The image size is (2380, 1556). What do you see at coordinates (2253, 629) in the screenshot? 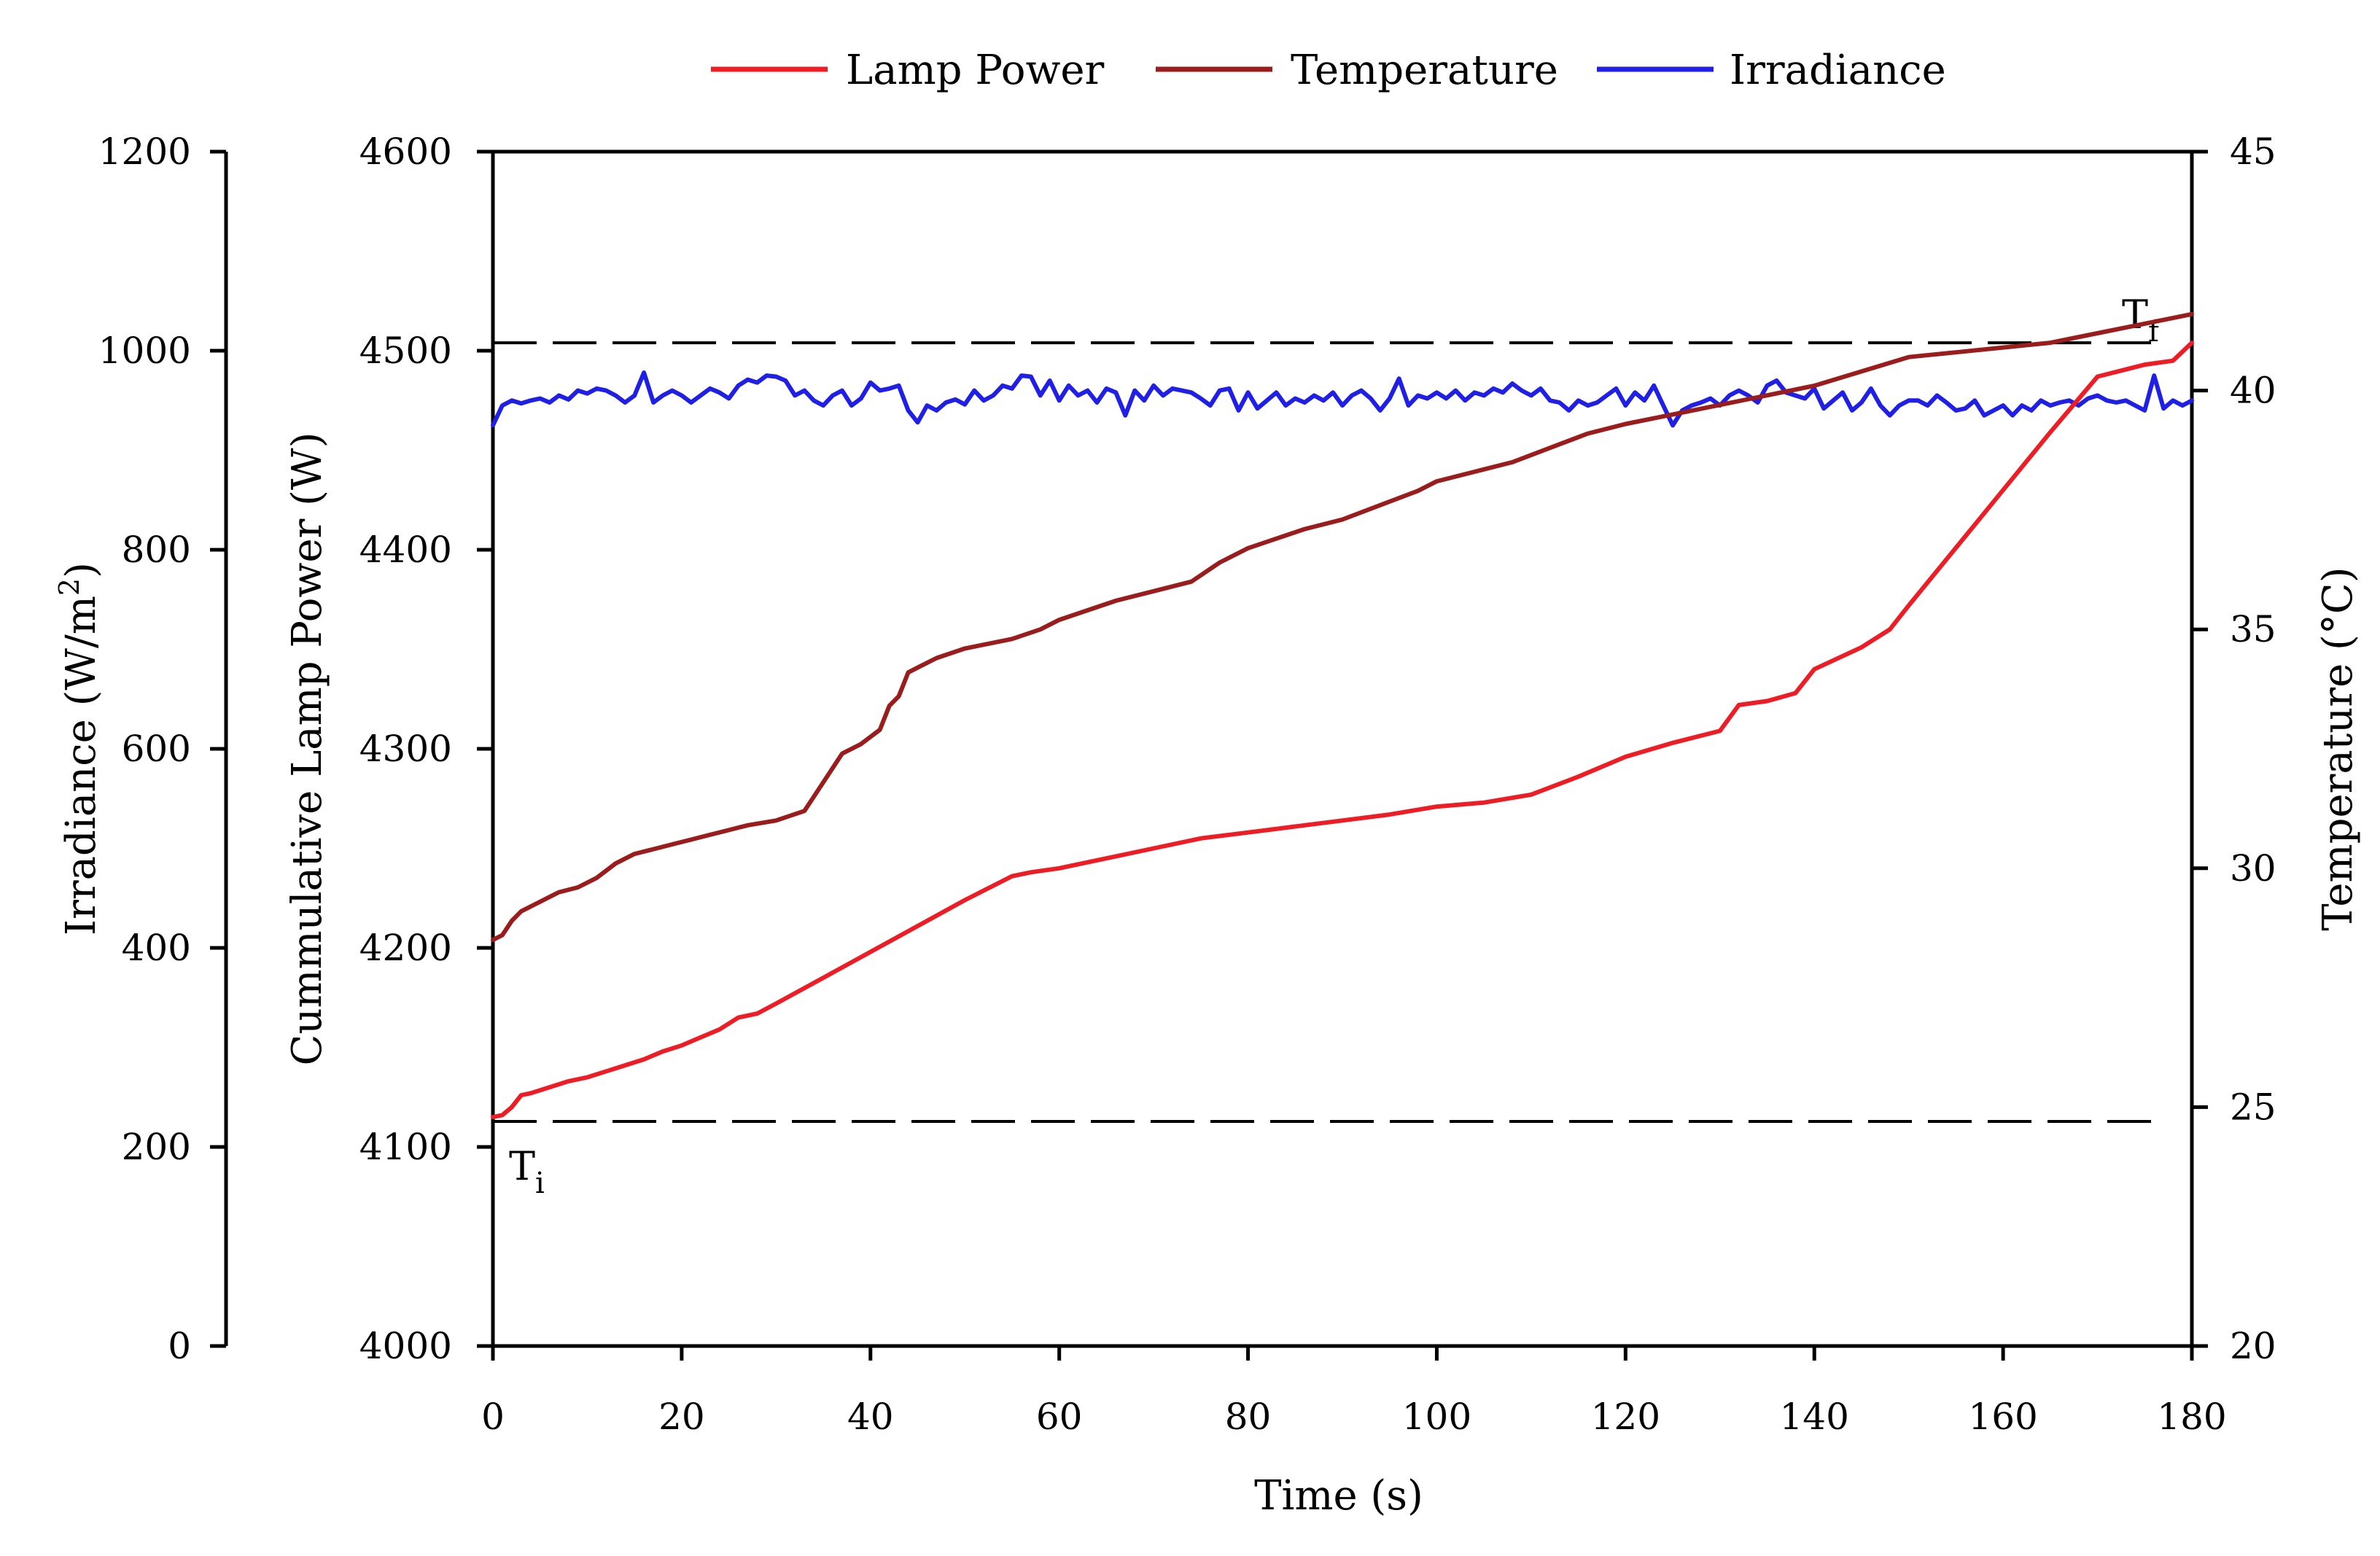
I see `temperature-tick-label: 35` at bounding box center [2253, 629].